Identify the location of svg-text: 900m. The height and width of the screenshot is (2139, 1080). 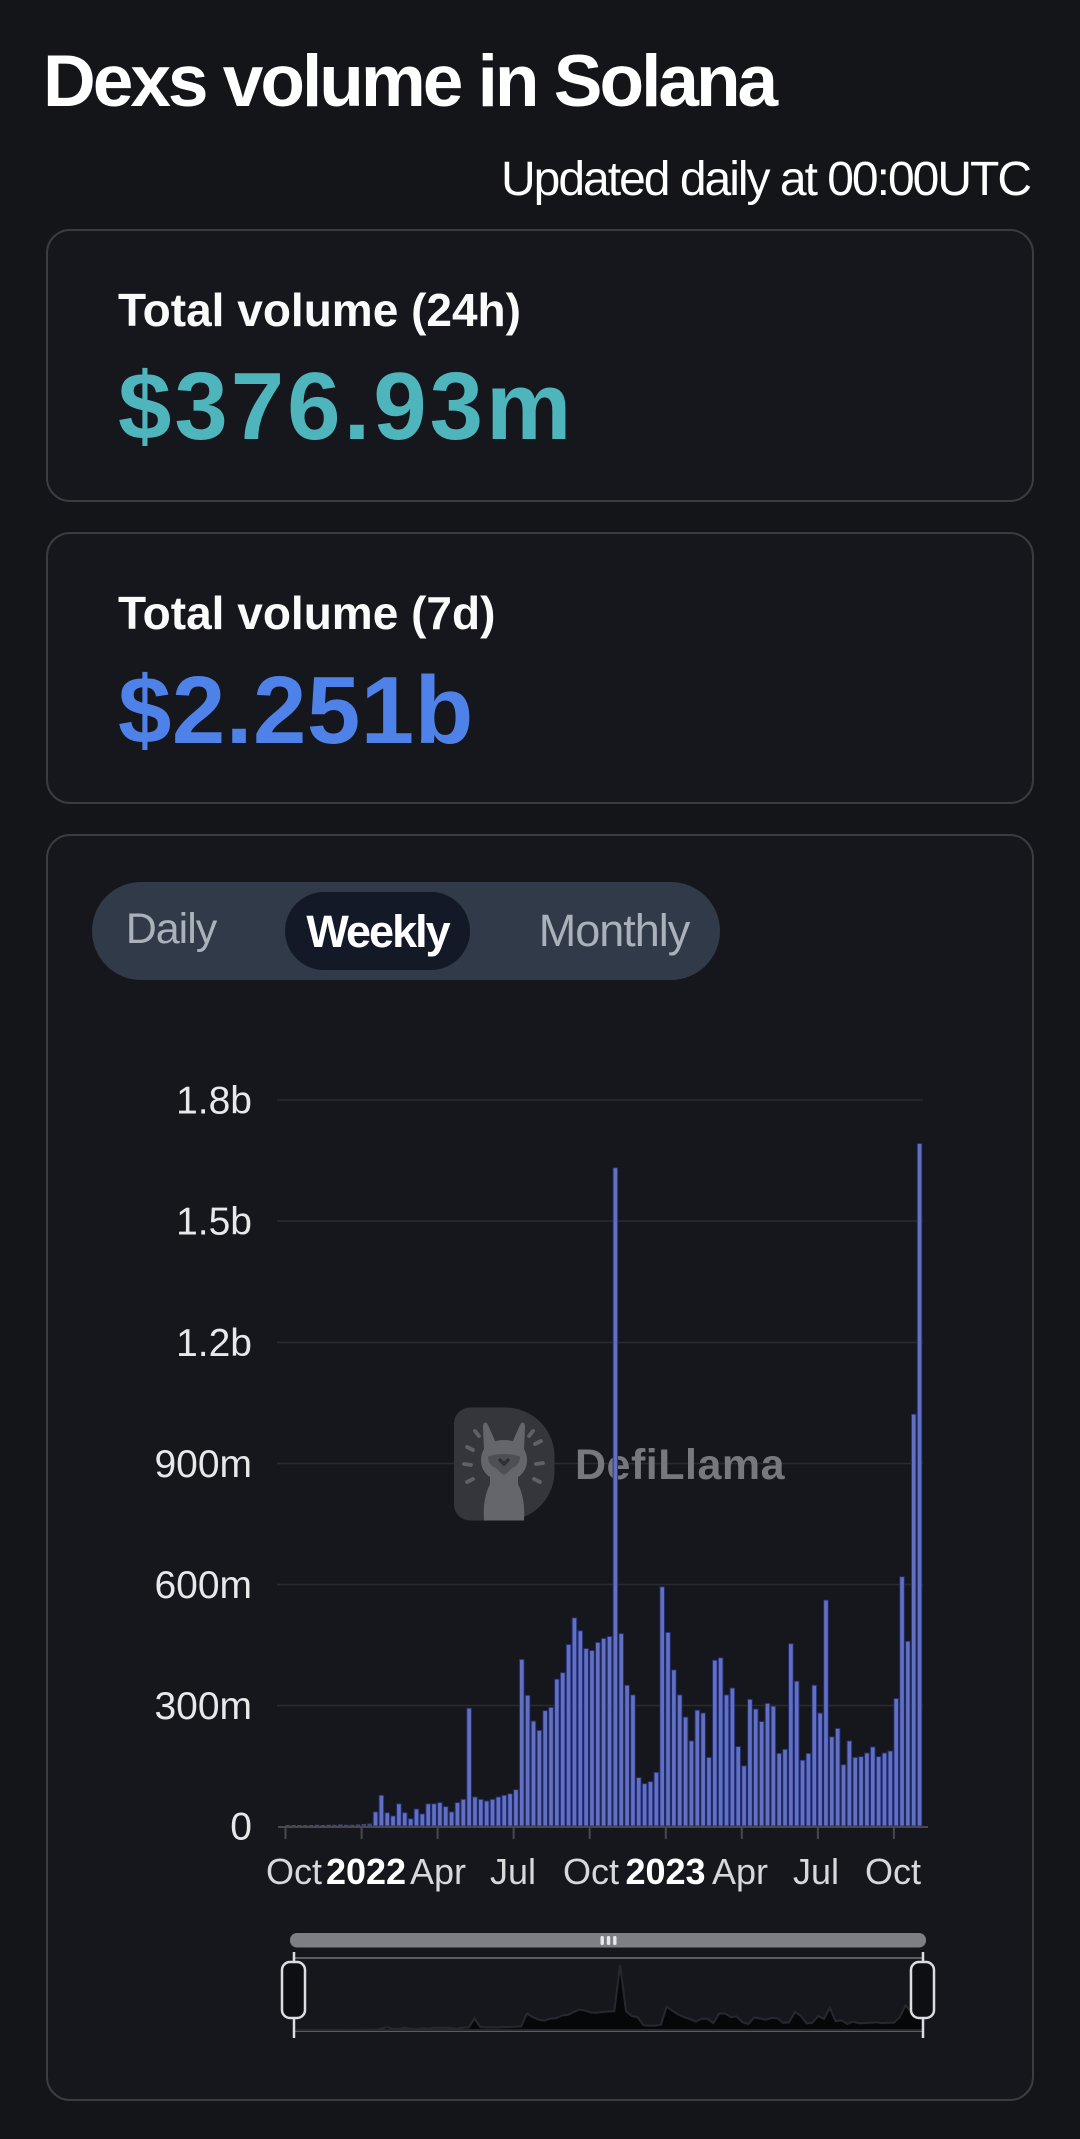
(203, 1464).